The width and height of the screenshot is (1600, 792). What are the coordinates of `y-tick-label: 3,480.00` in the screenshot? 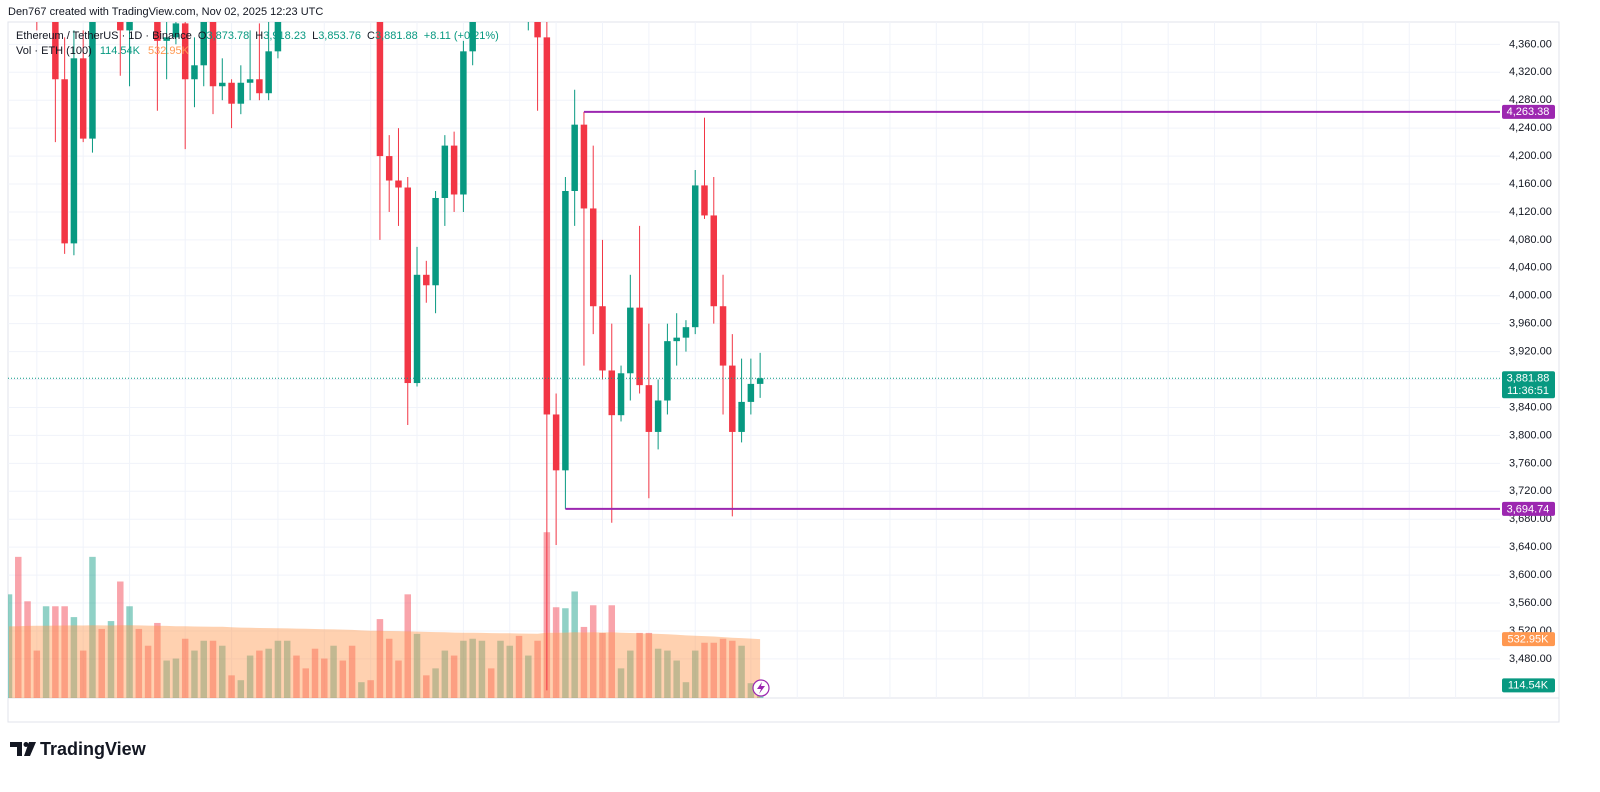 It's located at (1530, 659).